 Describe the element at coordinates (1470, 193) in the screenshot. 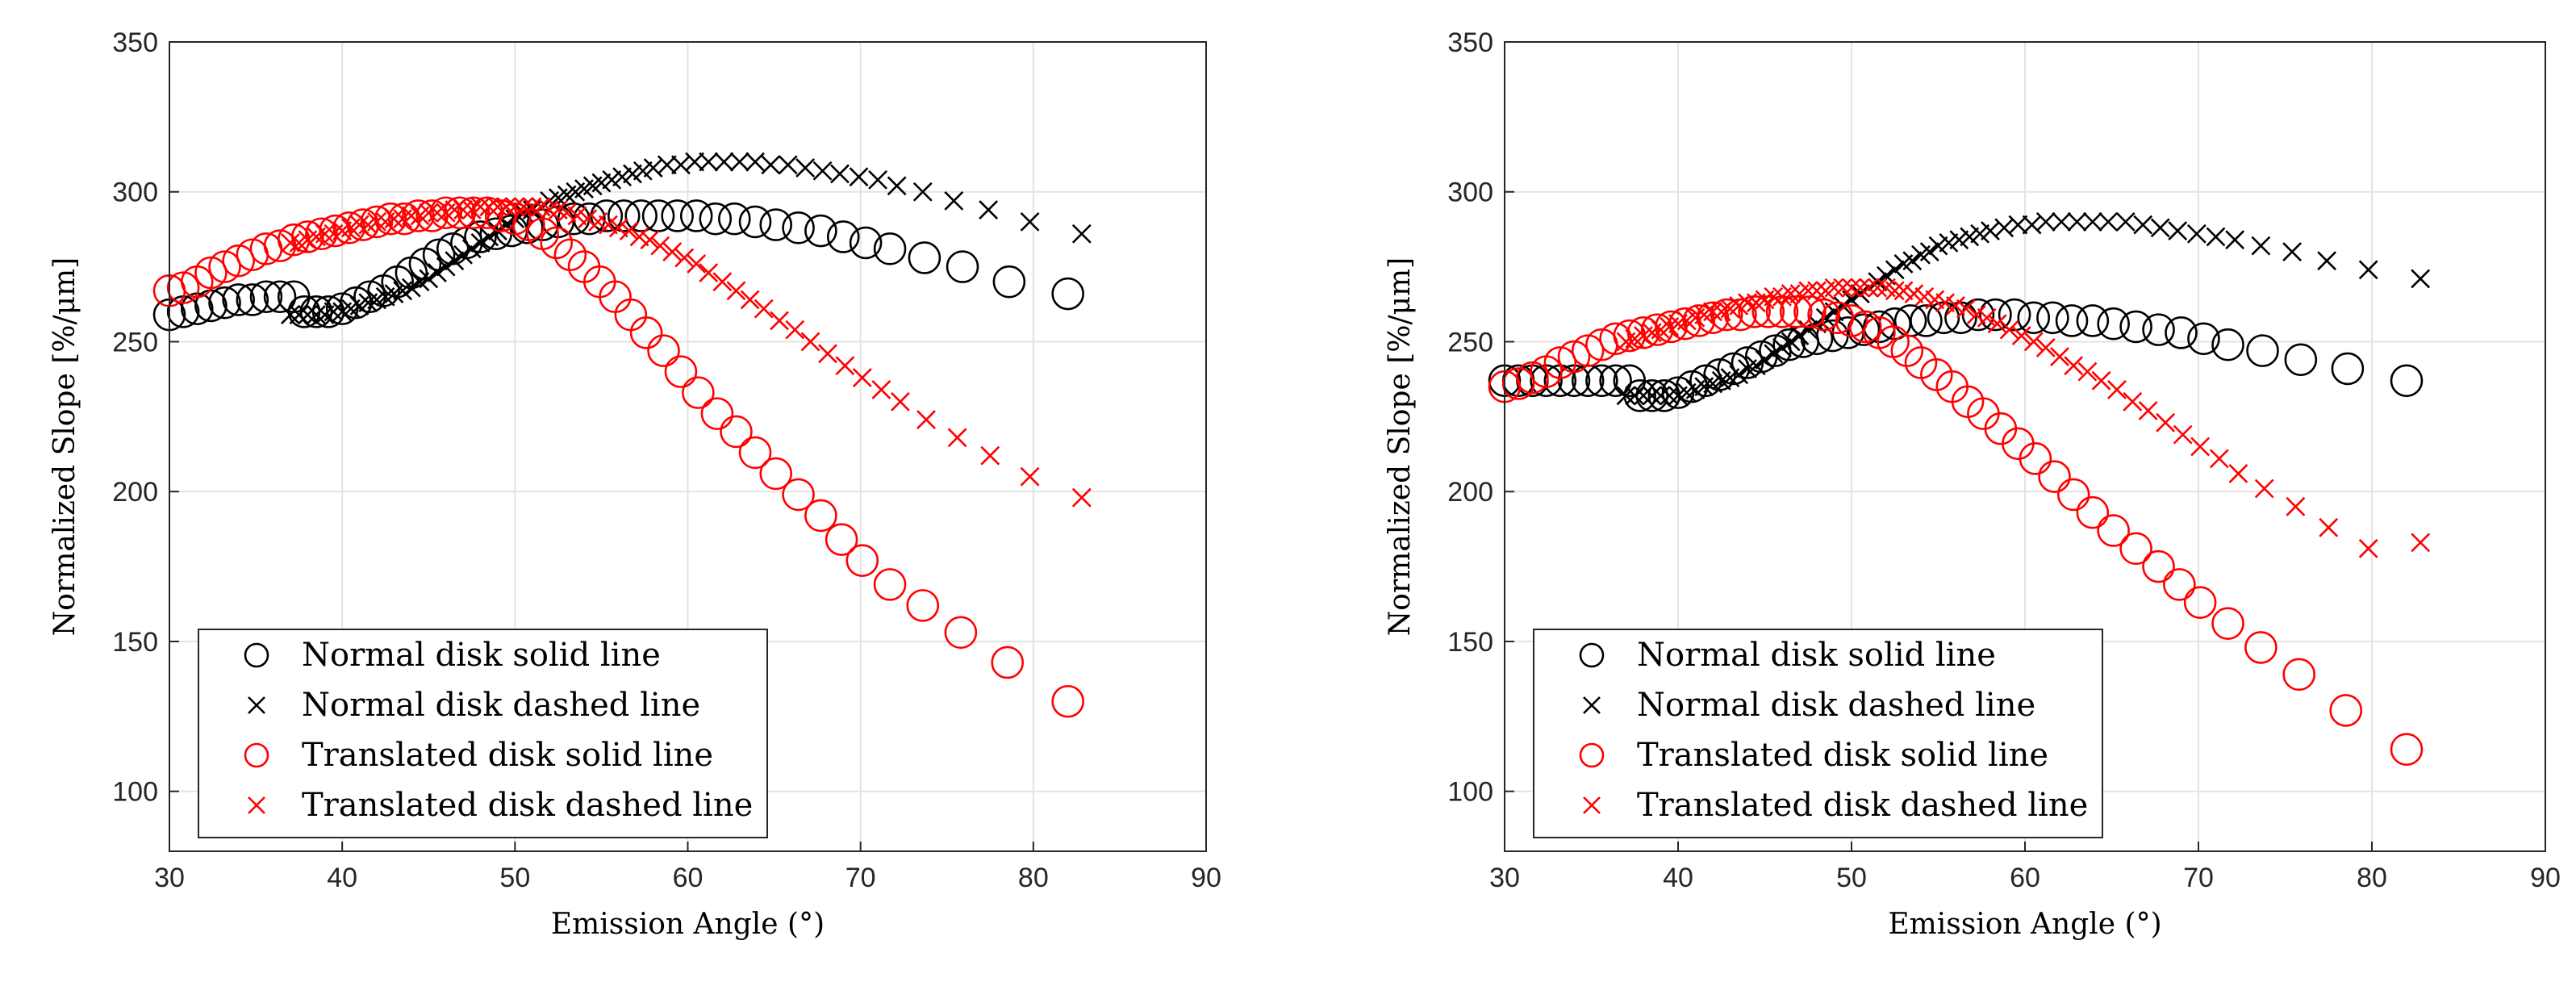

I see `y-tick-label: 300` at that location.